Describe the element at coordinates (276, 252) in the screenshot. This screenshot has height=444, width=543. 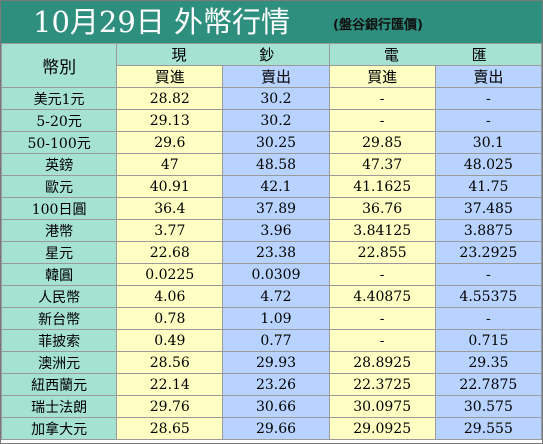
I see `cash-sell-cell: 23.38` at that location.